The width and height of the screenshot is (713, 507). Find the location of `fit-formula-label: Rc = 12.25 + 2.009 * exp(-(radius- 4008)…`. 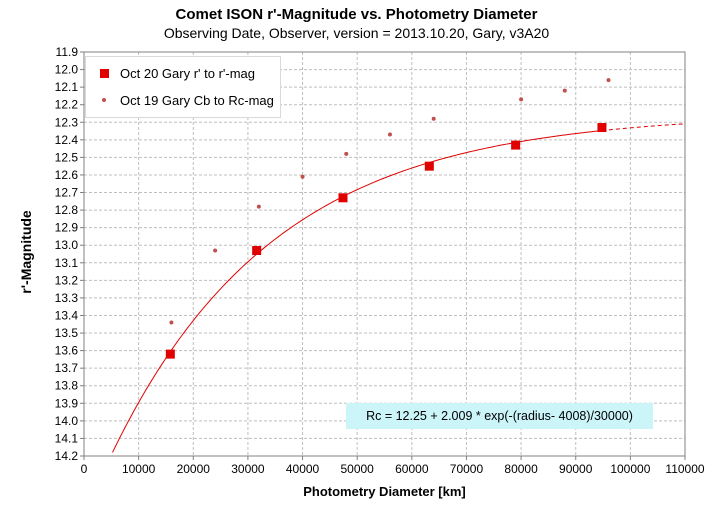

fit-formula-label: Rc = 12.25 + 2.009 * exp(-(radius- 4008)… is located at coordinates (499, 416).